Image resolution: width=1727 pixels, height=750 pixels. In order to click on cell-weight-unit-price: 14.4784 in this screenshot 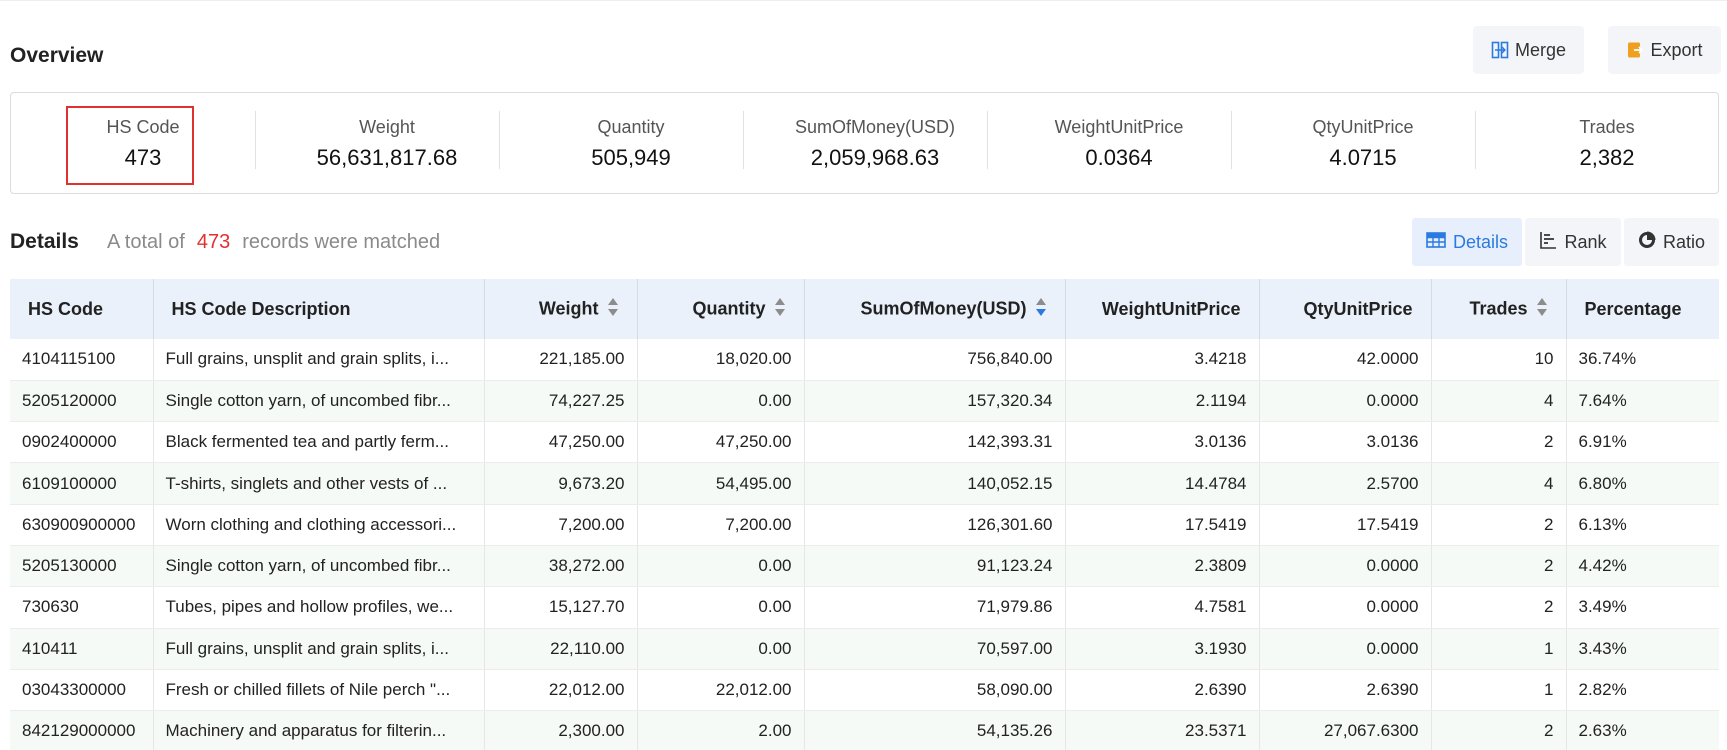, I will do `click(1162, 483)`.